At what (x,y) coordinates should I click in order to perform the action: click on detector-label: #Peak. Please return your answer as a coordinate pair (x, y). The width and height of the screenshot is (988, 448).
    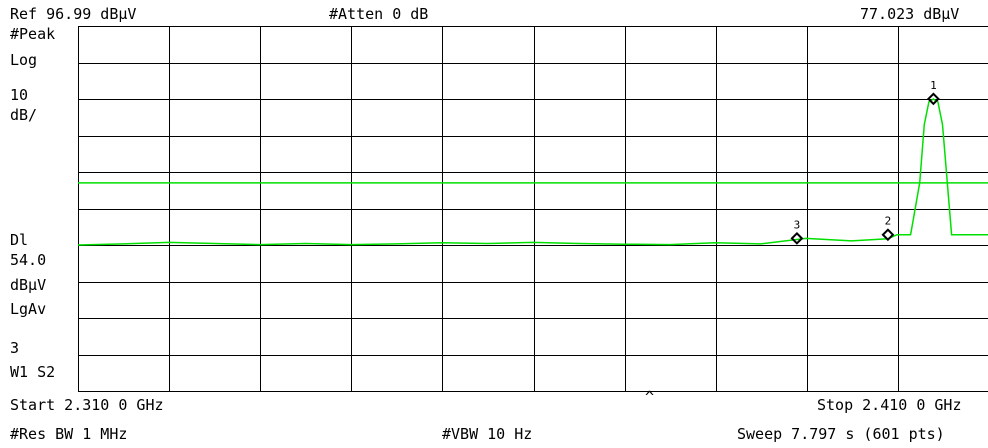
    Looking at the image, I should click on (33, 34).